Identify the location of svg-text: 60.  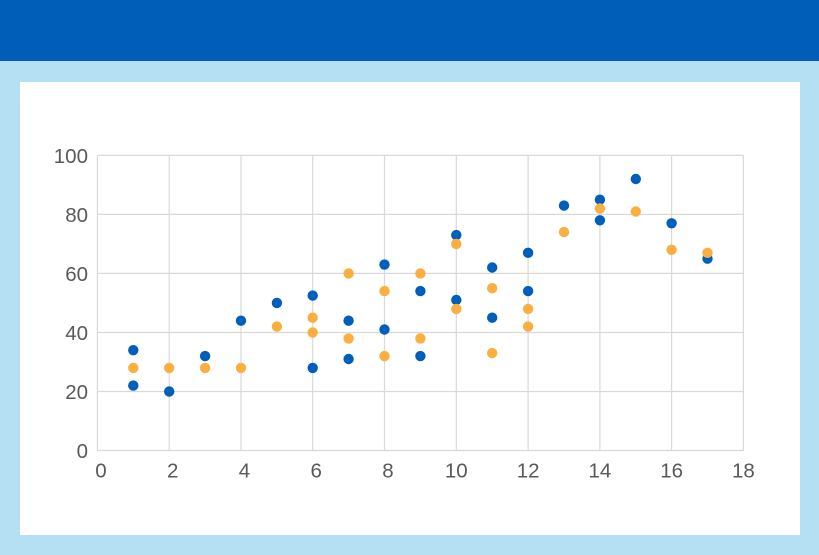
(76, 274).